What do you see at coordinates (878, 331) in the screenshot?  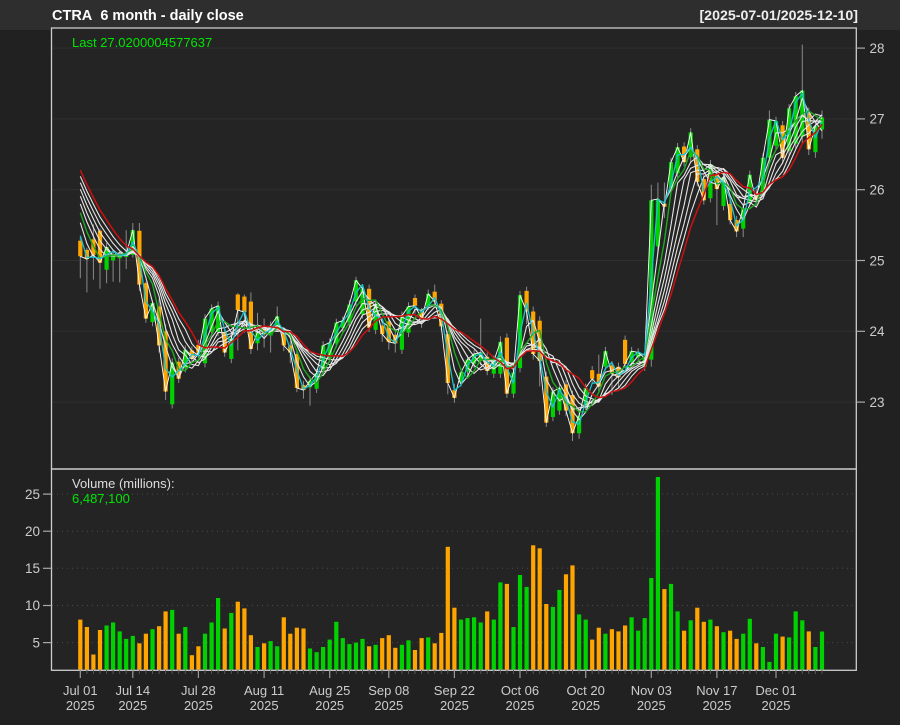 I see `svg-text: 24` at bounding box center [878, 331].